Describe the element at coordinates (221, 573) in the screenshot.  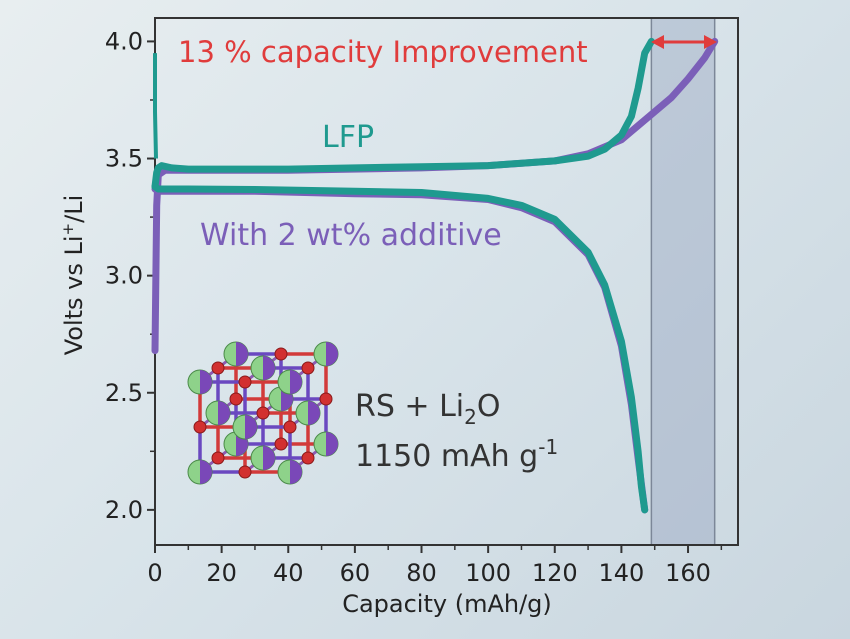
I see `x-tick-label: 20` at that location.